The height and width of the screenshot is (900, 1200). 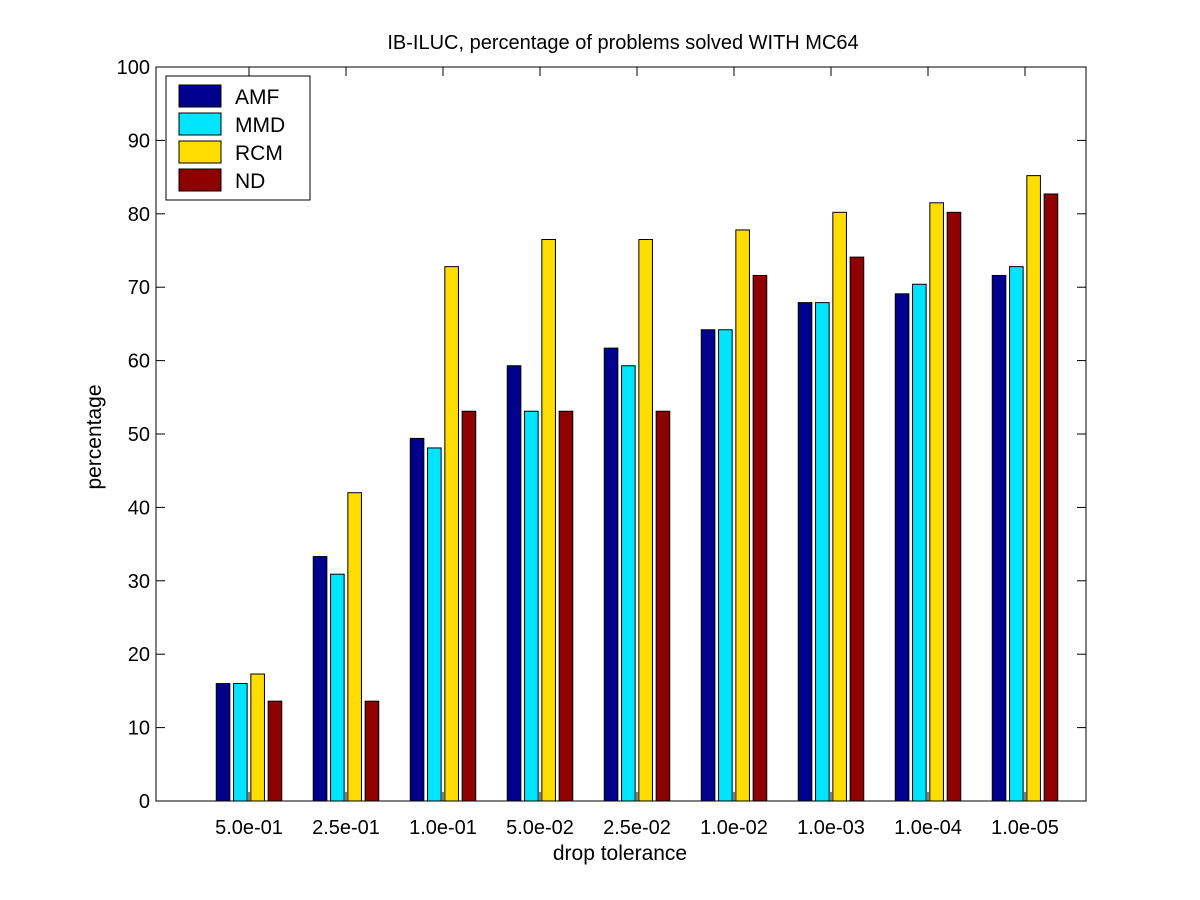 What do you see at coordinates (139, 141) in the screenshot?
I see `y-tick-label: 90` at bounding box center [139, 141].